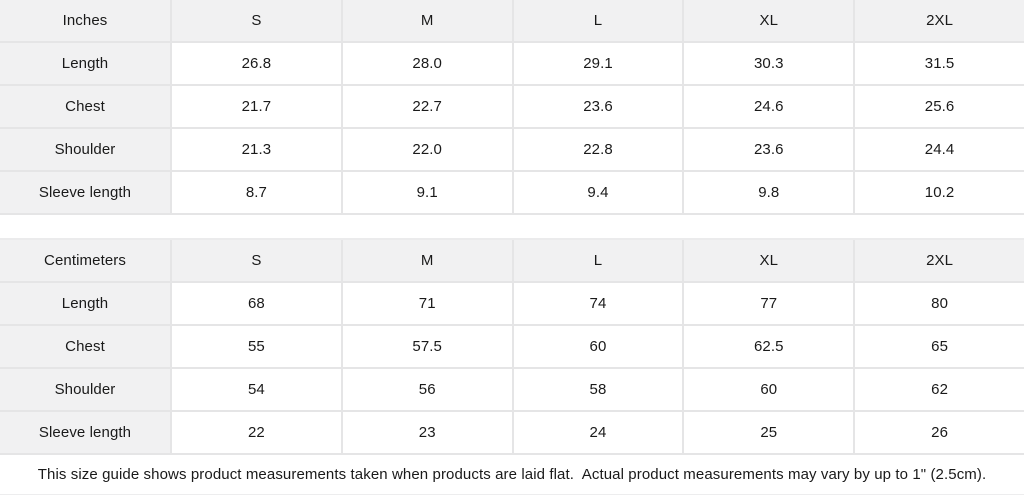 This screenshot has height=495, width=1024. I want to click on centimeters-value-cell: 24, so click(598, 432).